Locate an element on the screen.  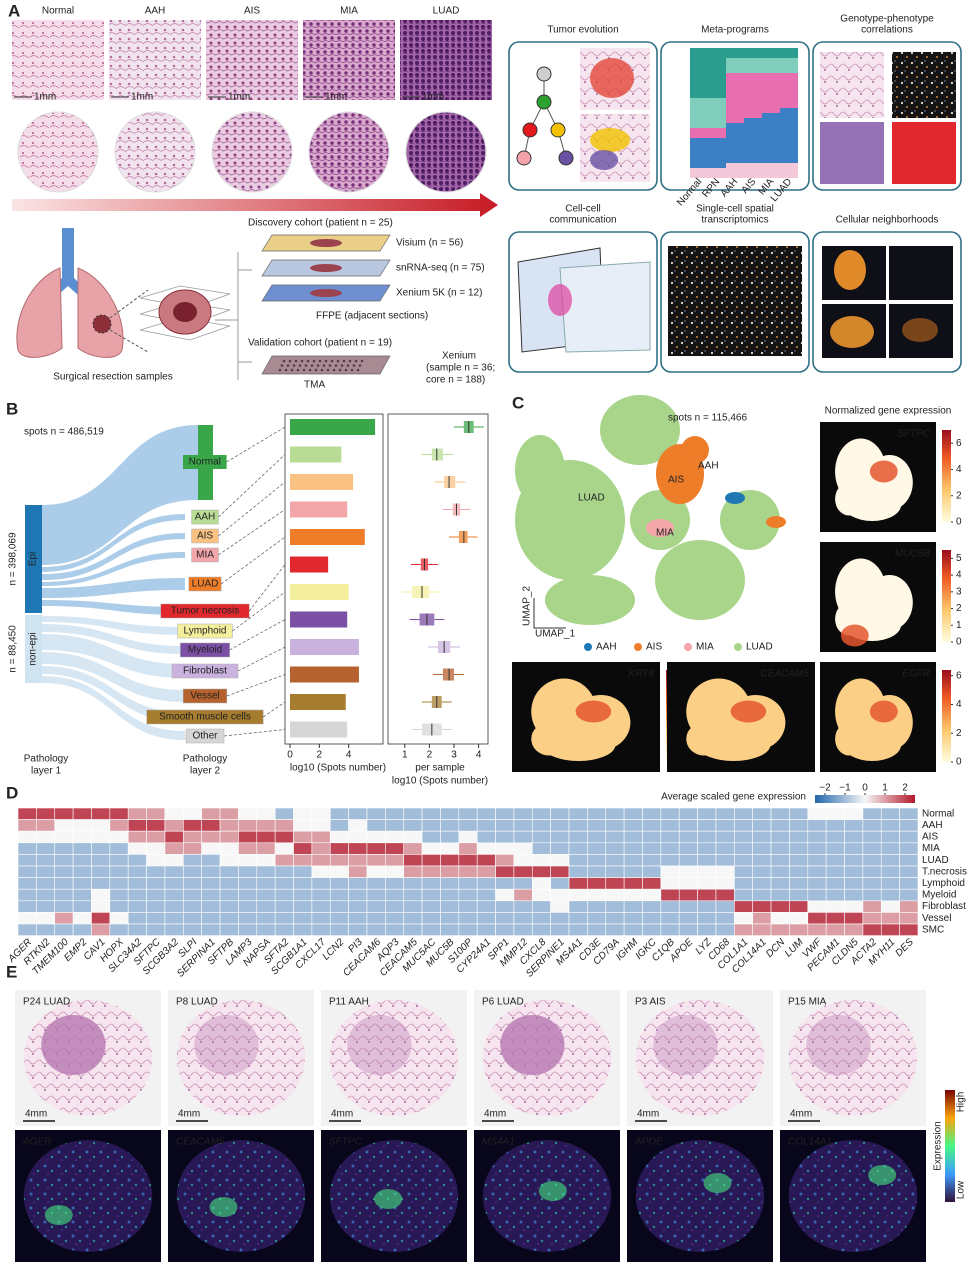
slide-label: snRNA-seq (n = 75) is located at coordinates (440, 268).